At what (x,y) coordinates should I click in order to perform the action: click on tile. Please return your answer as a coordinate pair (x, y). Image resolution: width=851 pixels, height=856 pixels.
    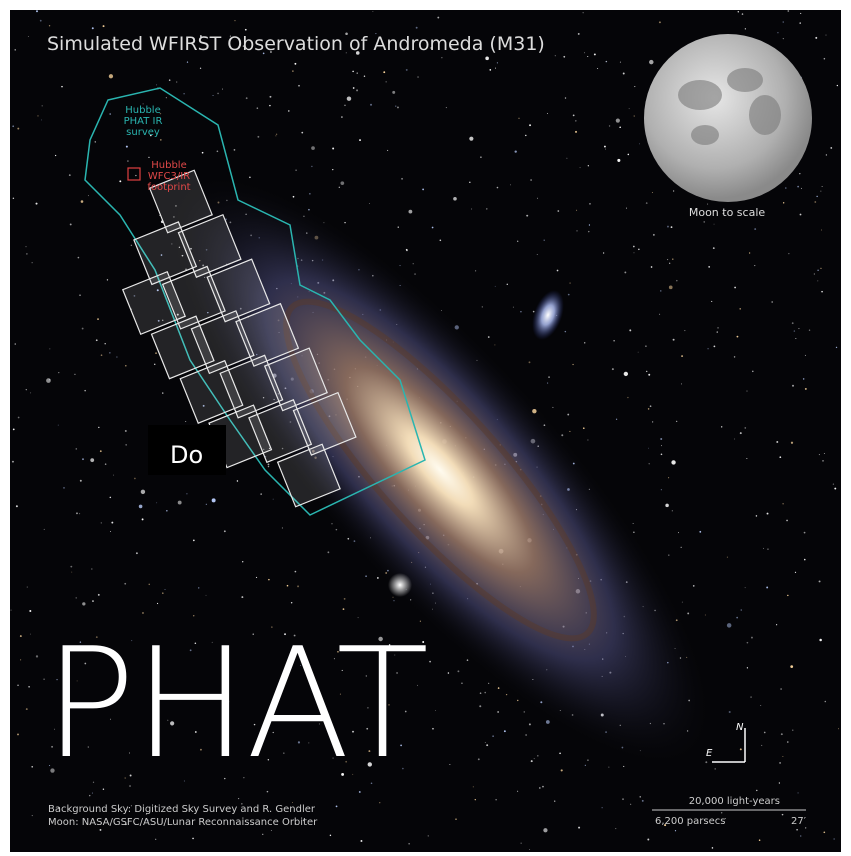
    Looking at the image, I should click on (182, 347).